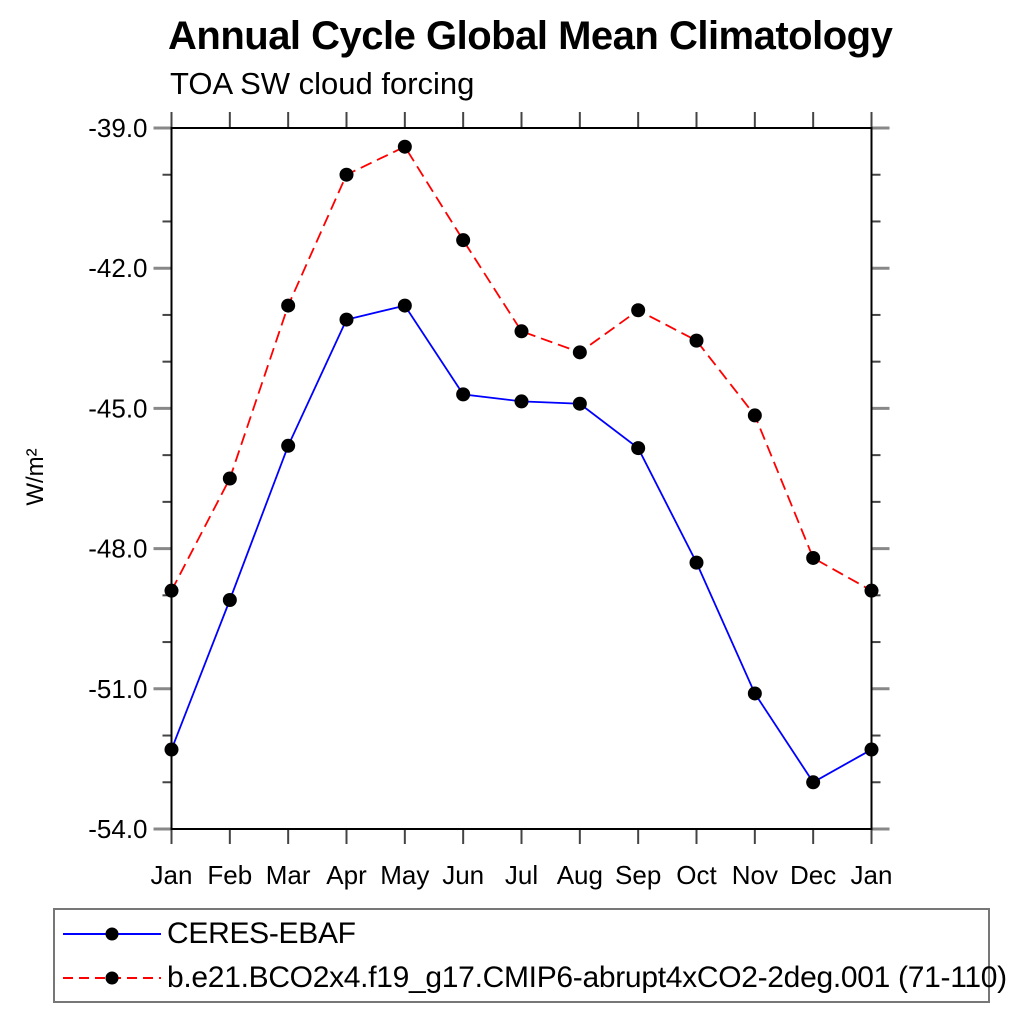  Describe the element at coordinates (112, 933) in the screenshot. I see `solid-line-marker-swatch` at that location.